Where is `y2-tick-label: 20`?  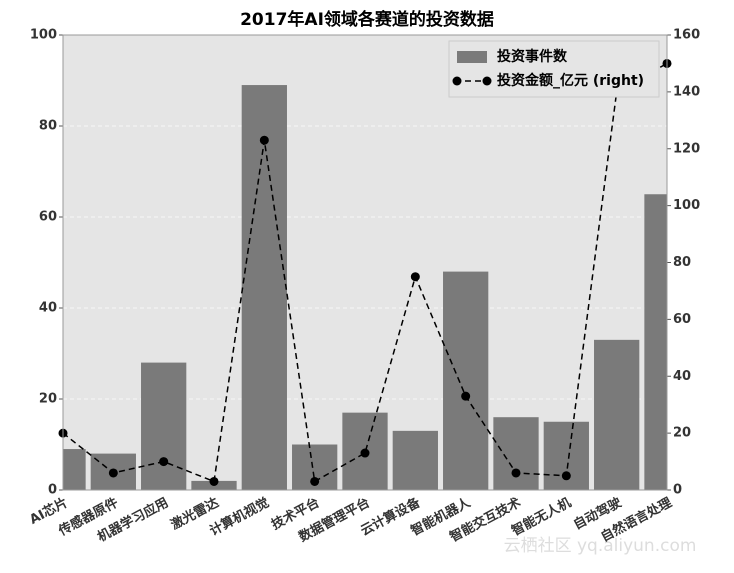
y2-tick-label: 20 is located at coordinates (682, 433).